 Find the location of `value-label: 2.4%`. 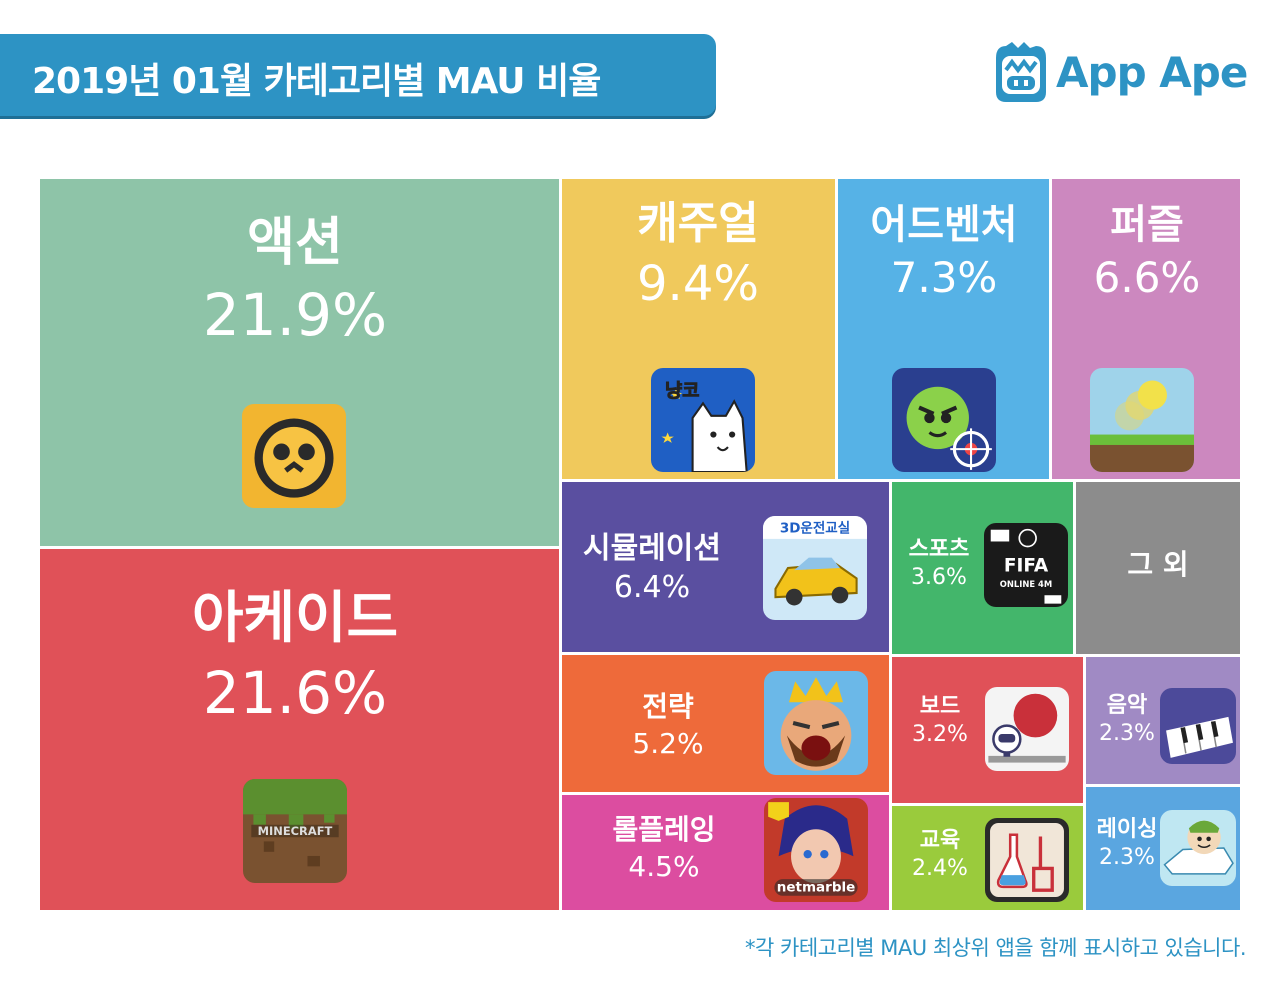

value-label: 2.4% is located at coordinates (940, 869).